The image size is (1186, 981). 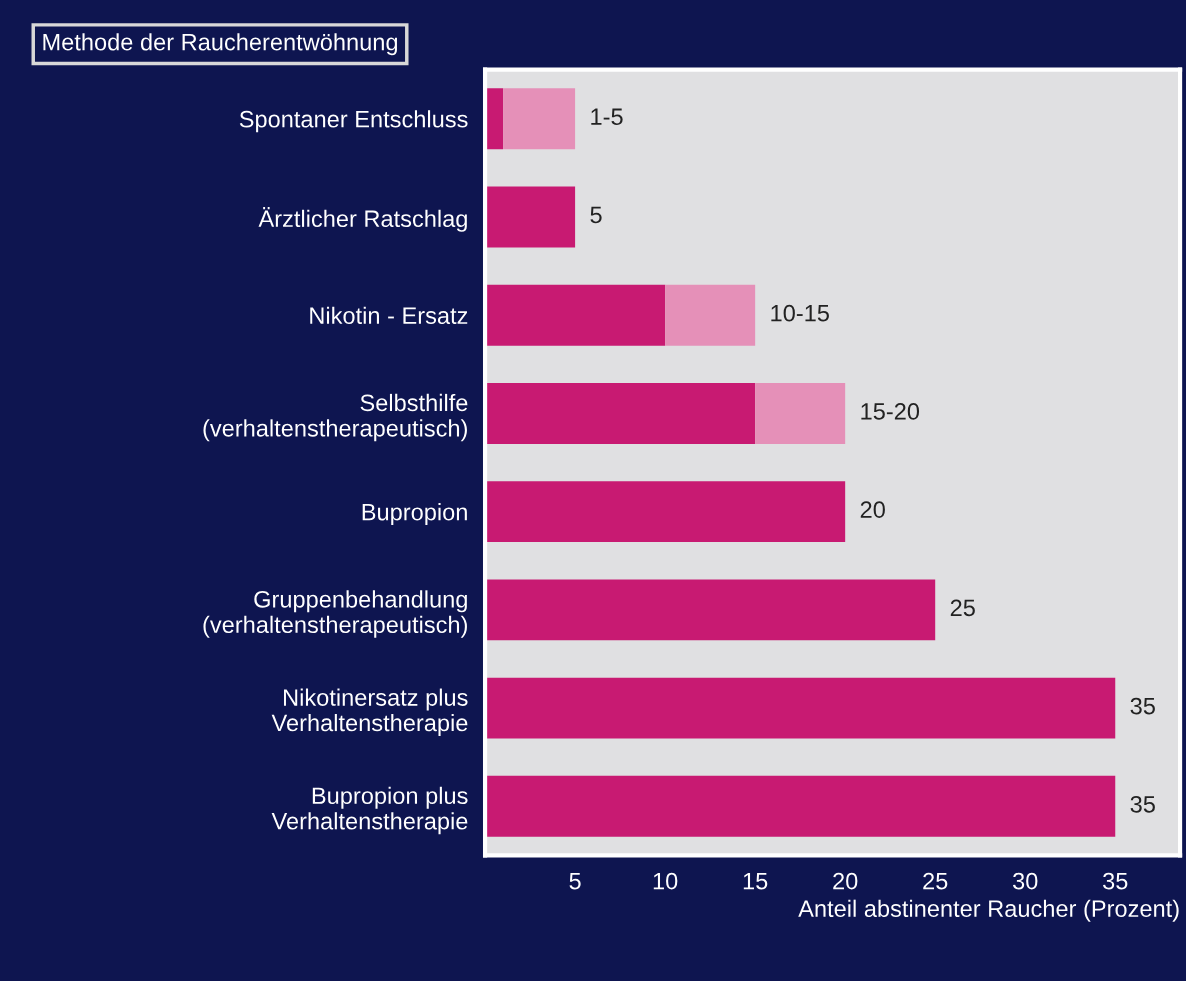 I want to click on text: 10-15, so click(x=800, y=313).